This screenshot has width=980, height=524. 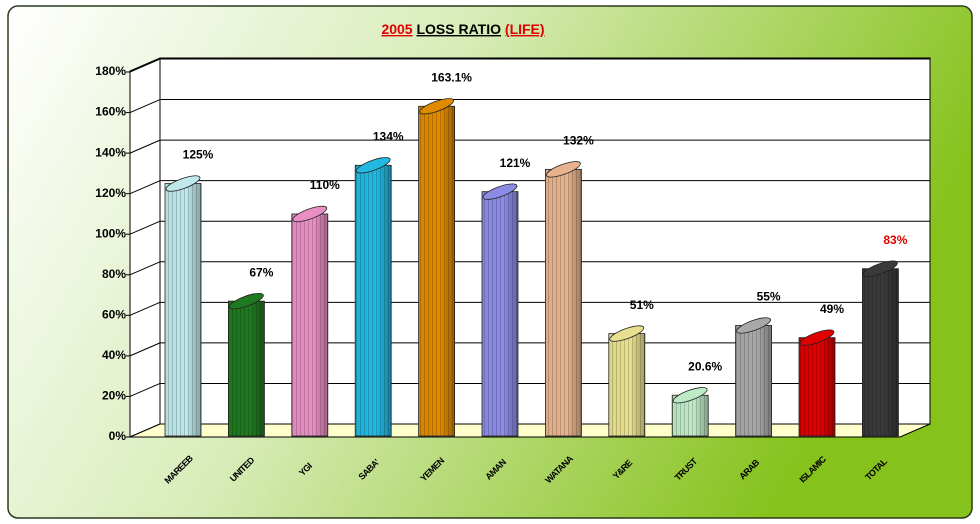 What do you see at coordinates (530, 430) in the screenshot?
I see `floor` at bounding box center [530, 430].